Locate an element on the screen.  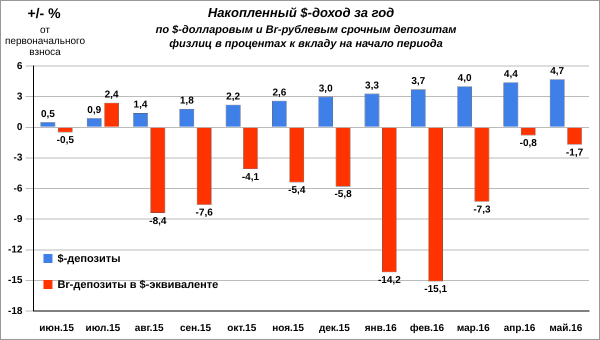
data-label: -0,5 is located at coordinates (65, 140).